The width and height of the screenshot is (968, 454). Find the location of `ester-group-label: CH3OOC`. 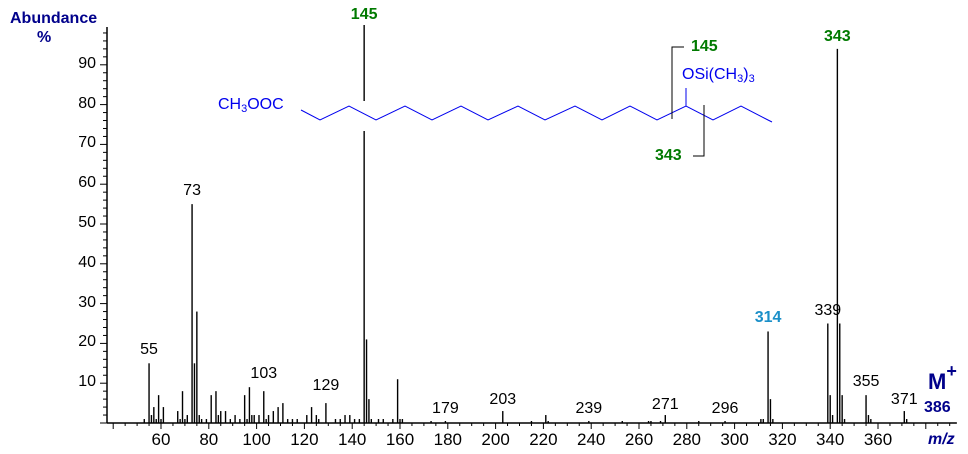

ester-group-label: CH3OOC is located at coordinates (251, 105).